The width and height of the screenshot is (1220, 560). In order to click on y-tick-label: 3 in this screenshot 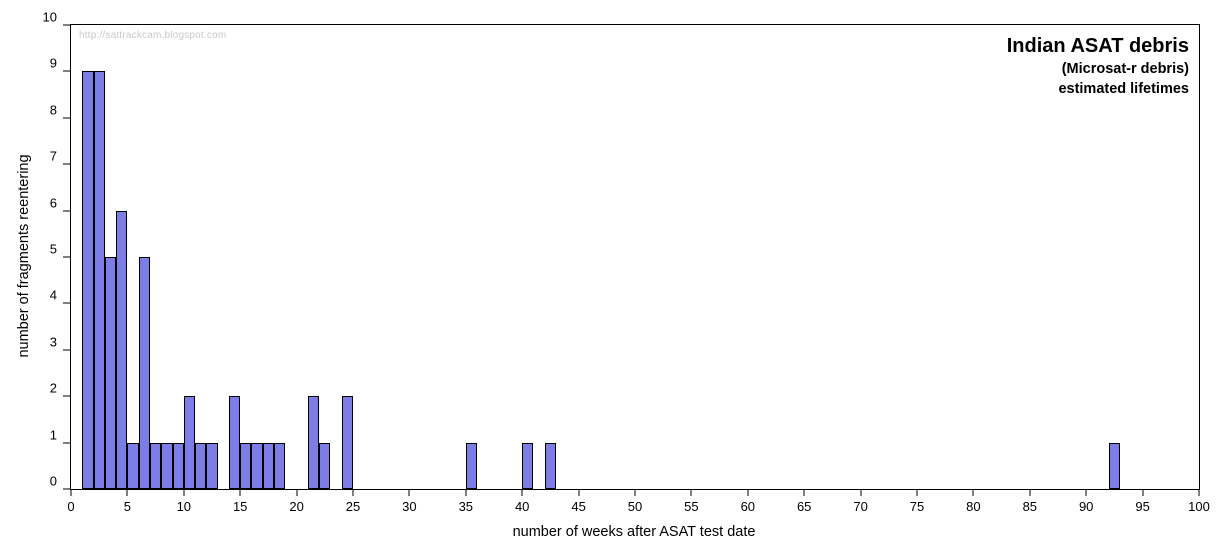, I will do `click(53, 342)`.